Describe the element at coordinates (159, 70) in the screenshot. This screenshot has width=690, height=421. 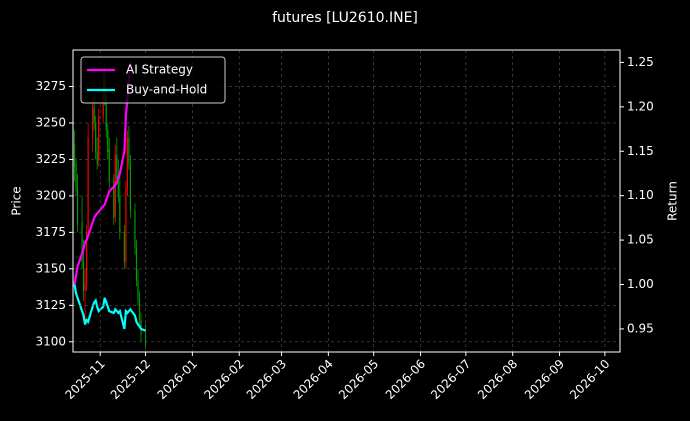
I see `legend-label: AI Strategy` at that location.